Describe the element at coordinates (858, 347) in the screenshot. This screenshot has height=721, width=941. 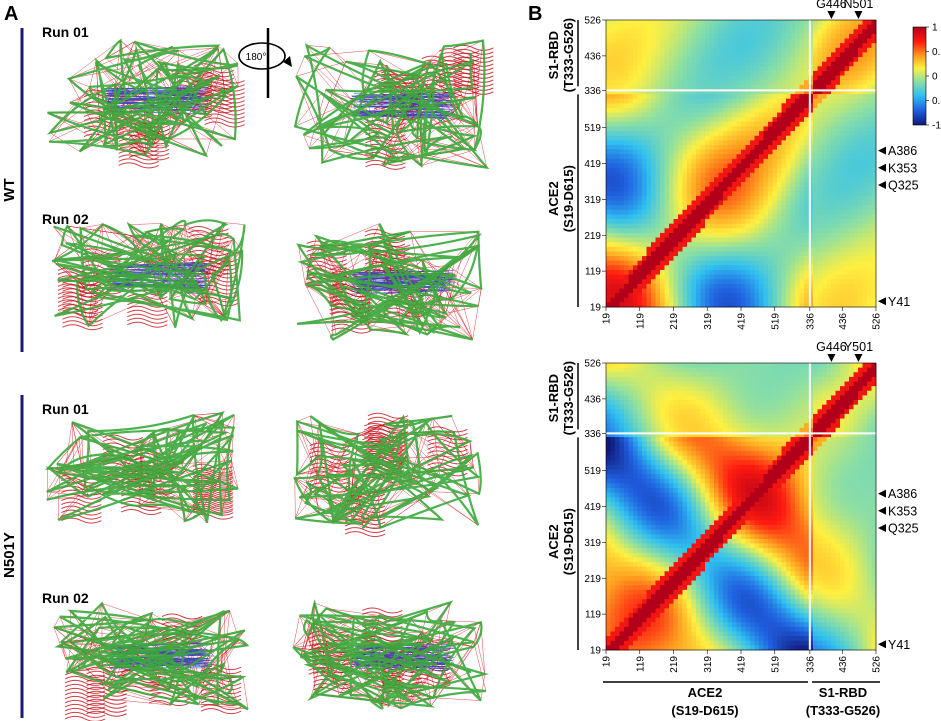
I see `top-marker-label: Y501` at that location.